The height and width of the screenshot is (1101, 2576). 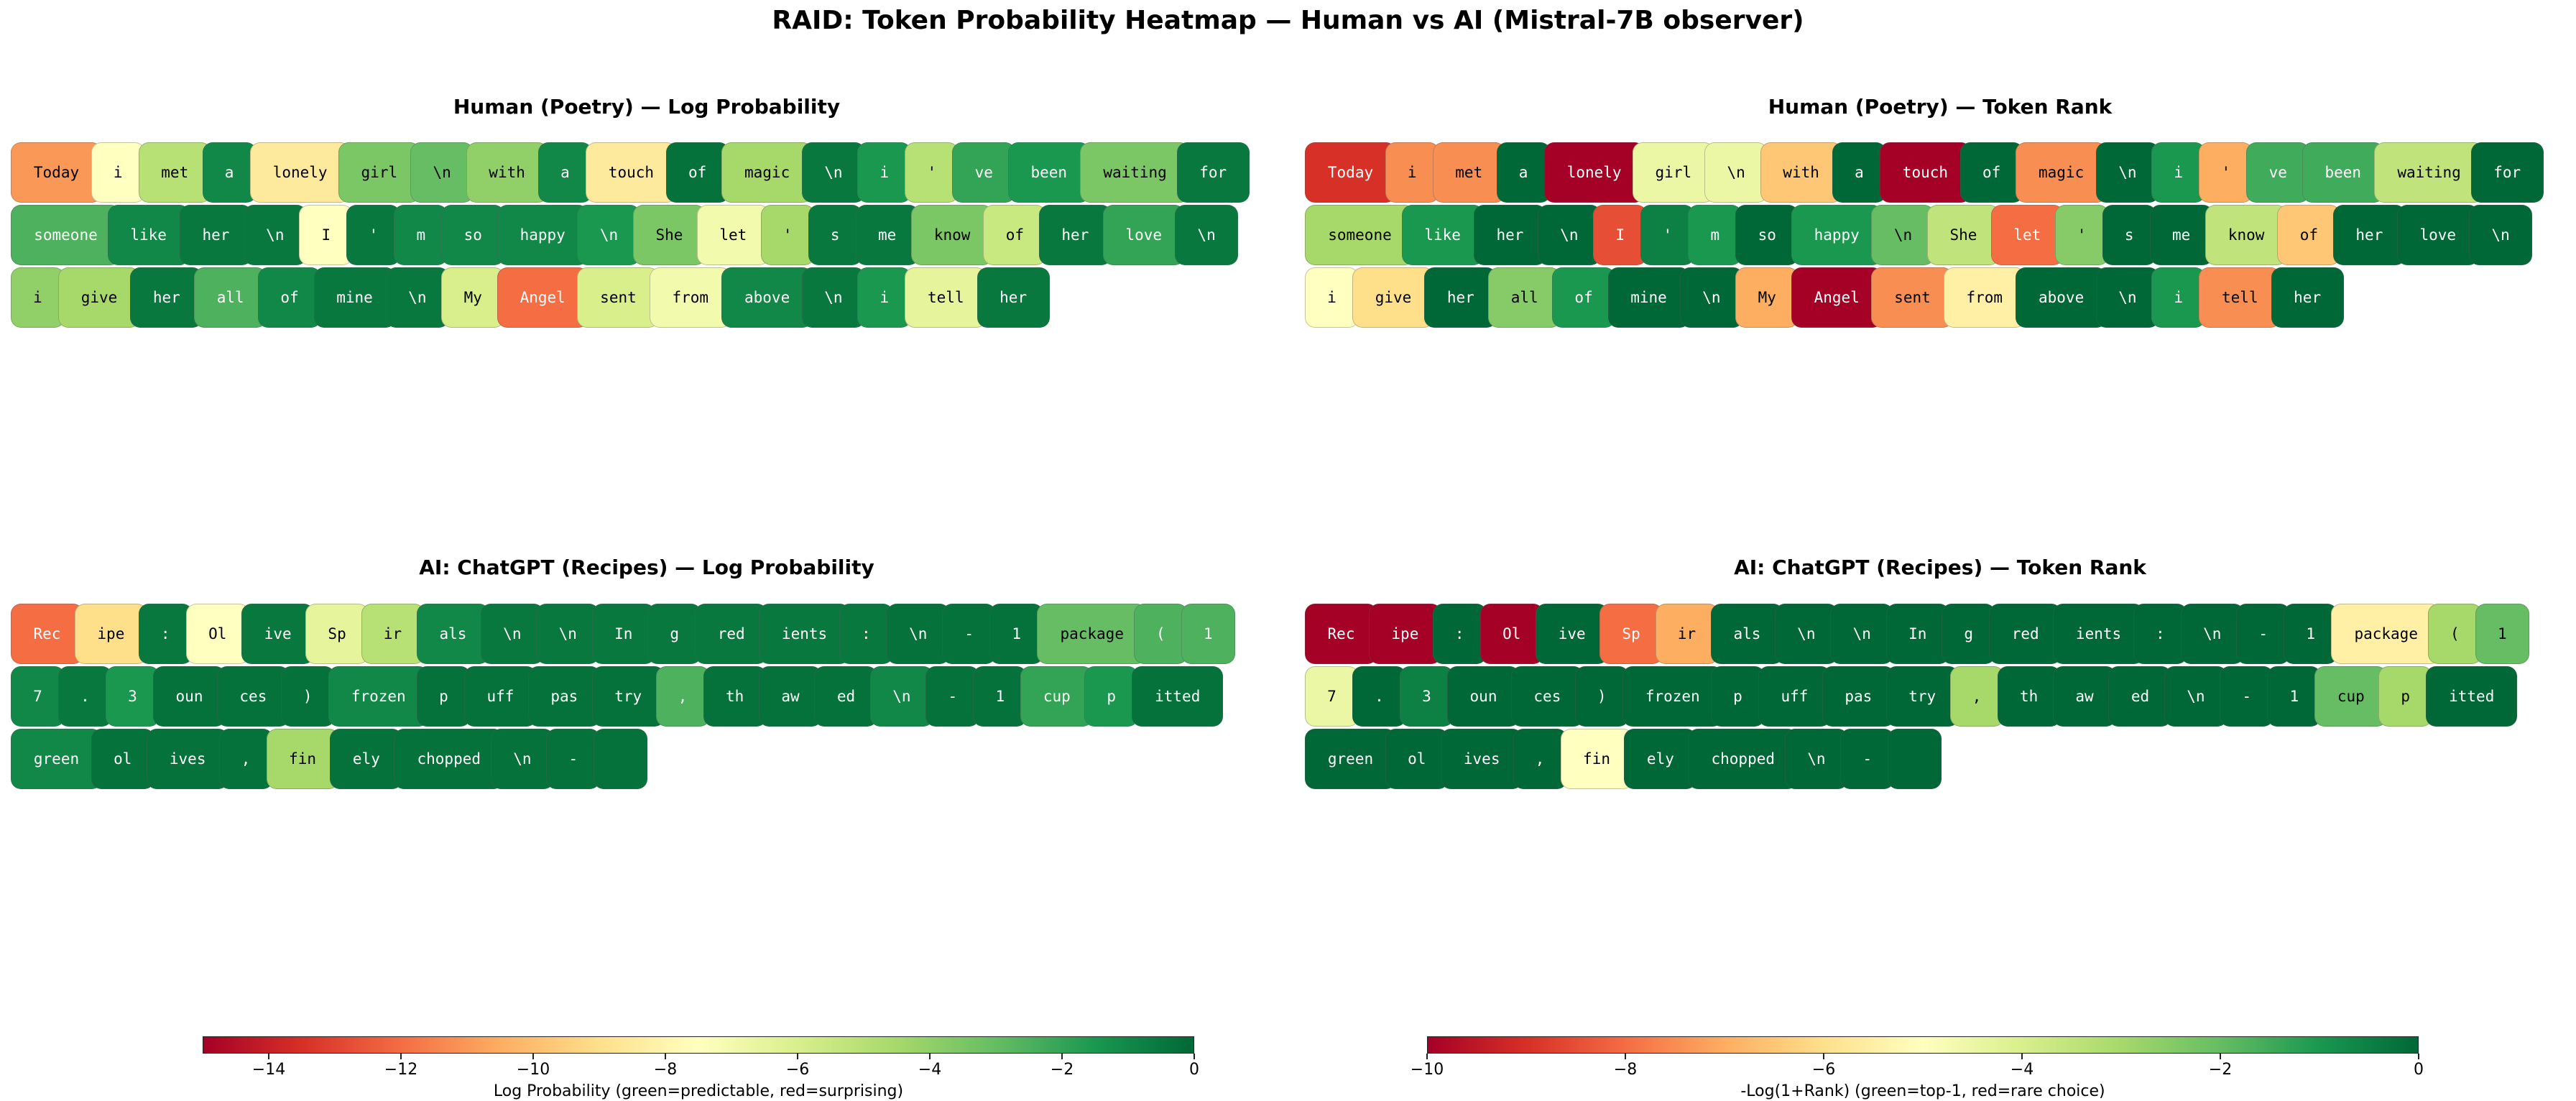 I want to click on token-cell: 3, so click(x=1427, y=696).